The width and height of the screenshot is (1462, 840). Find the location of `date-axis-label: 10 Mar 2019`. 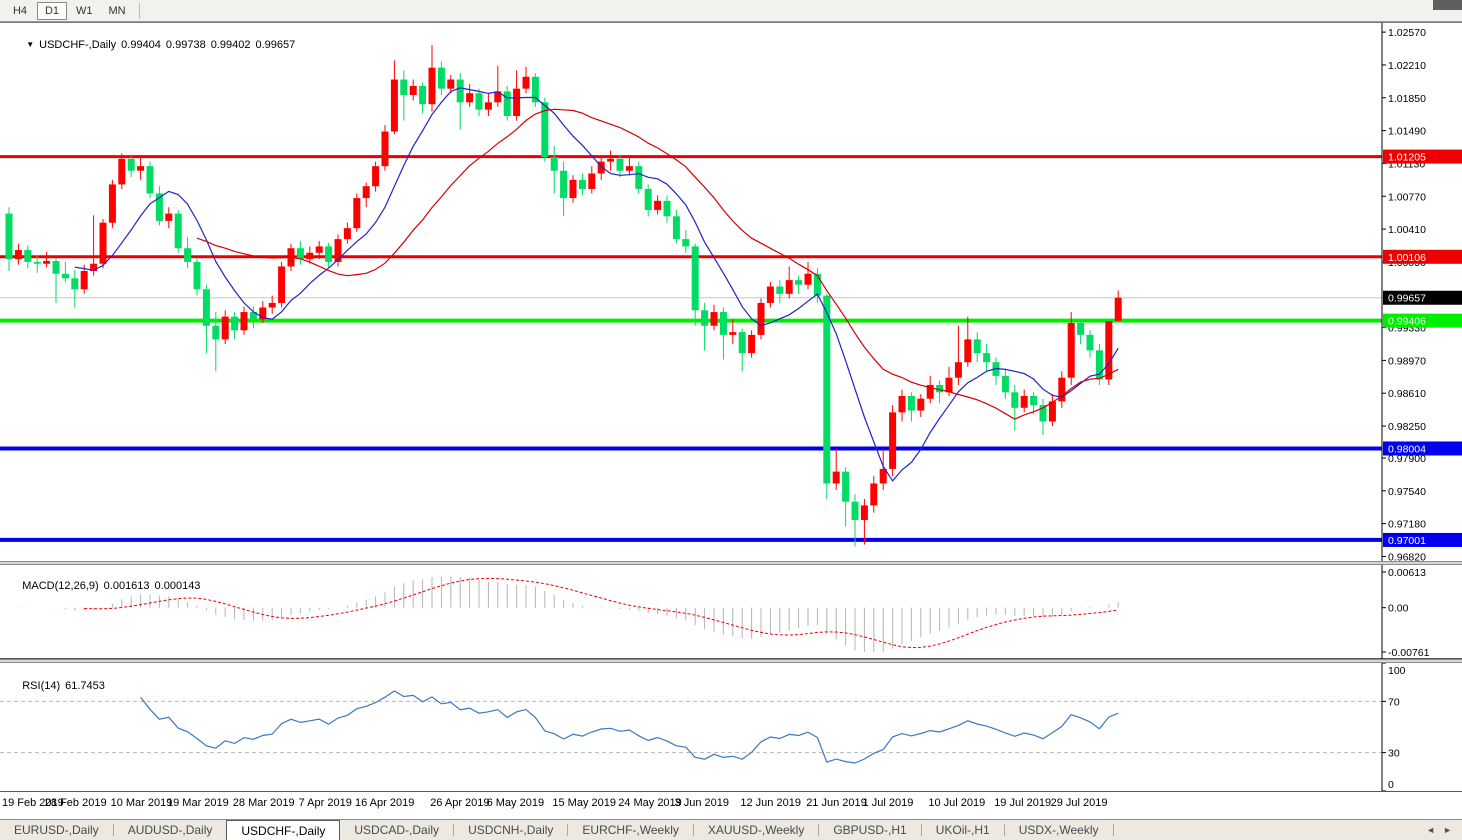

date-axis-label: 10 Mar 2019 is located at coordinates (141, 803).